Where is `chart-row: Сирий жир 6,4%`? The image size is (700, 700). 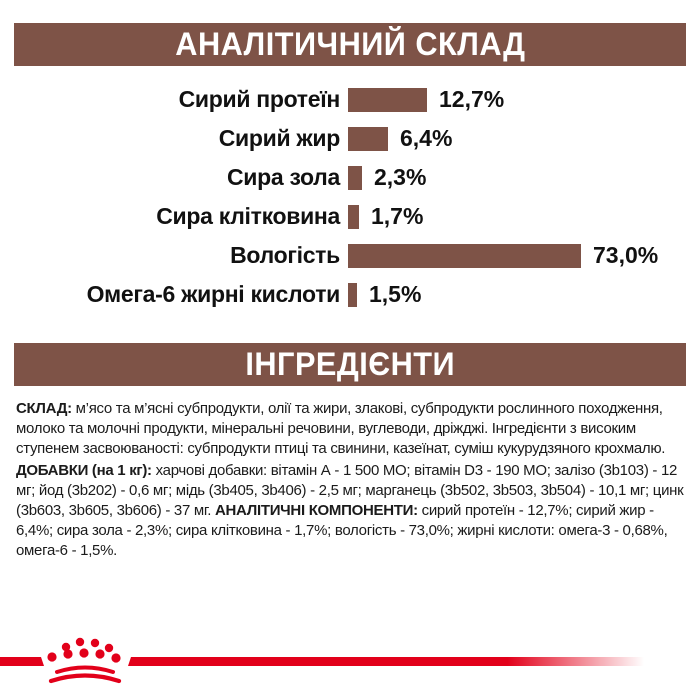
chart-row: Сирий жир 6,4% is located at coordinates (350, 138).